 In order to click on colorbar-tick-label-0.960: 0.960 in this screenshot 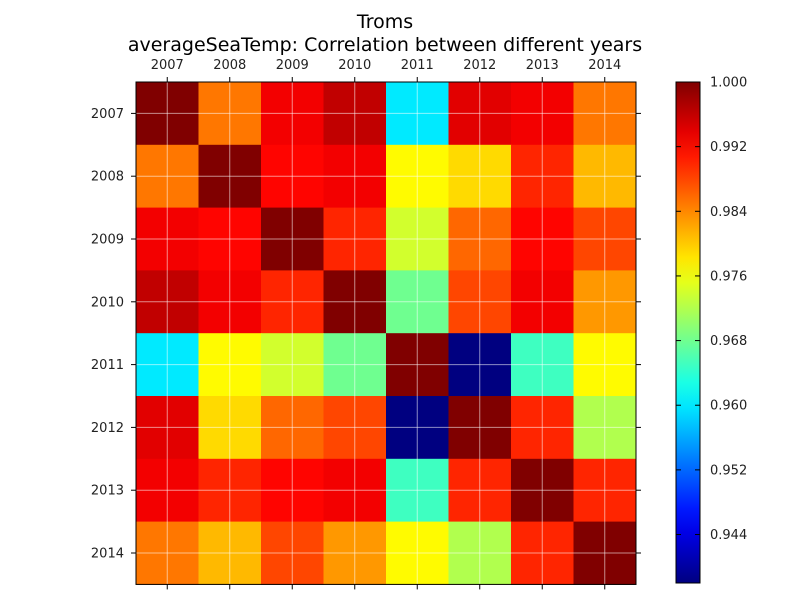, I will do `click(728, 406)`.